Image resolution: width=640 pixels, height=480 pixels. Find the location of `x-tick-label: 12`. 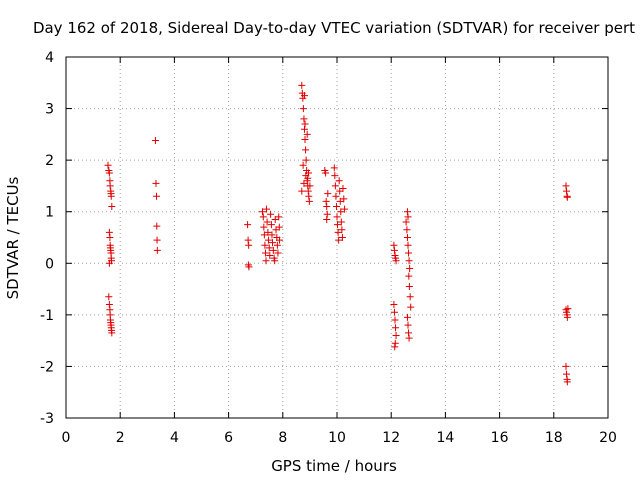

x-tick-label: 12 is located at coordinates (391, 438).